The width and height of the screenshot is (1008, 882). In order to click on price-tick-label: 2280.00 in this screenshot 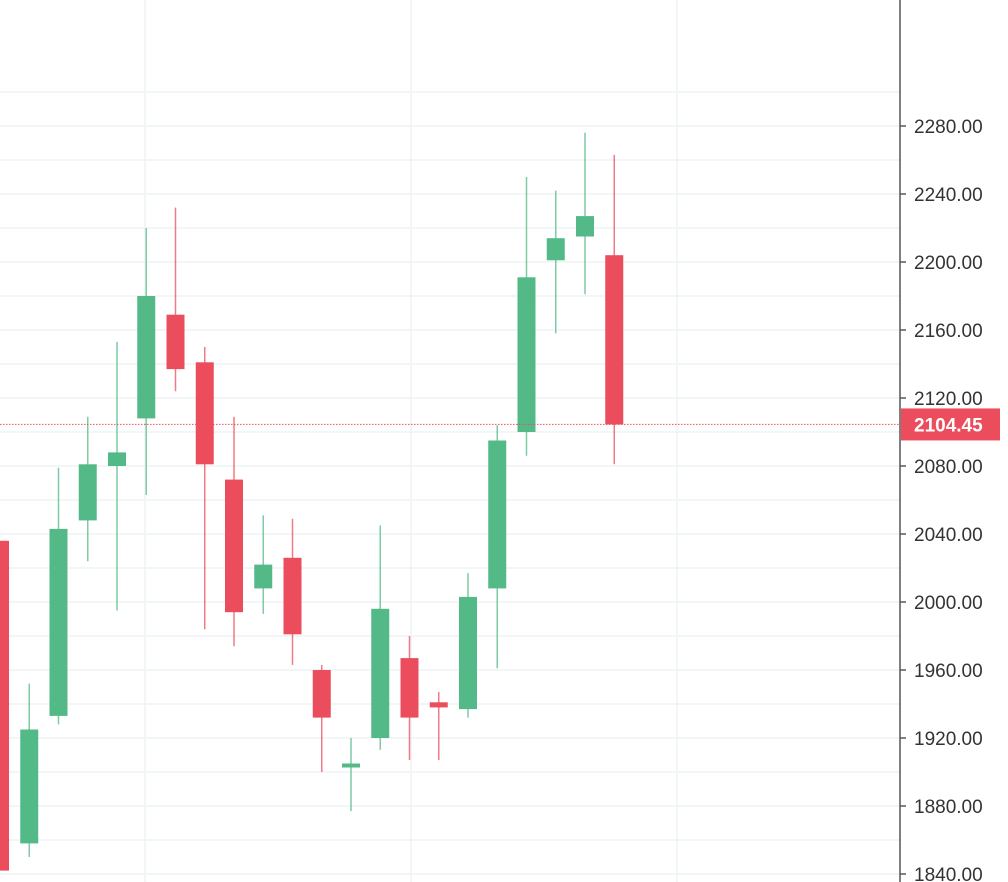, I will do `click(948, 127)`.